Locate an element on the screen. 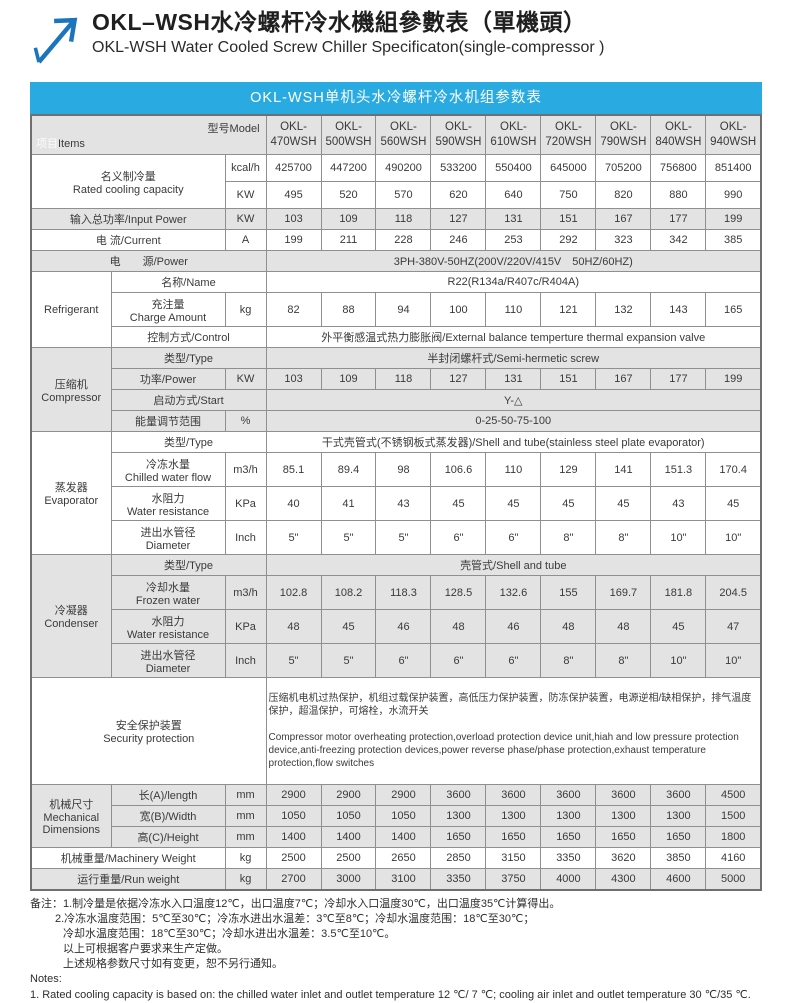 This screenshot has width=790, height=1003. value-cell: 85.1 is located at coordinates (293, 469).